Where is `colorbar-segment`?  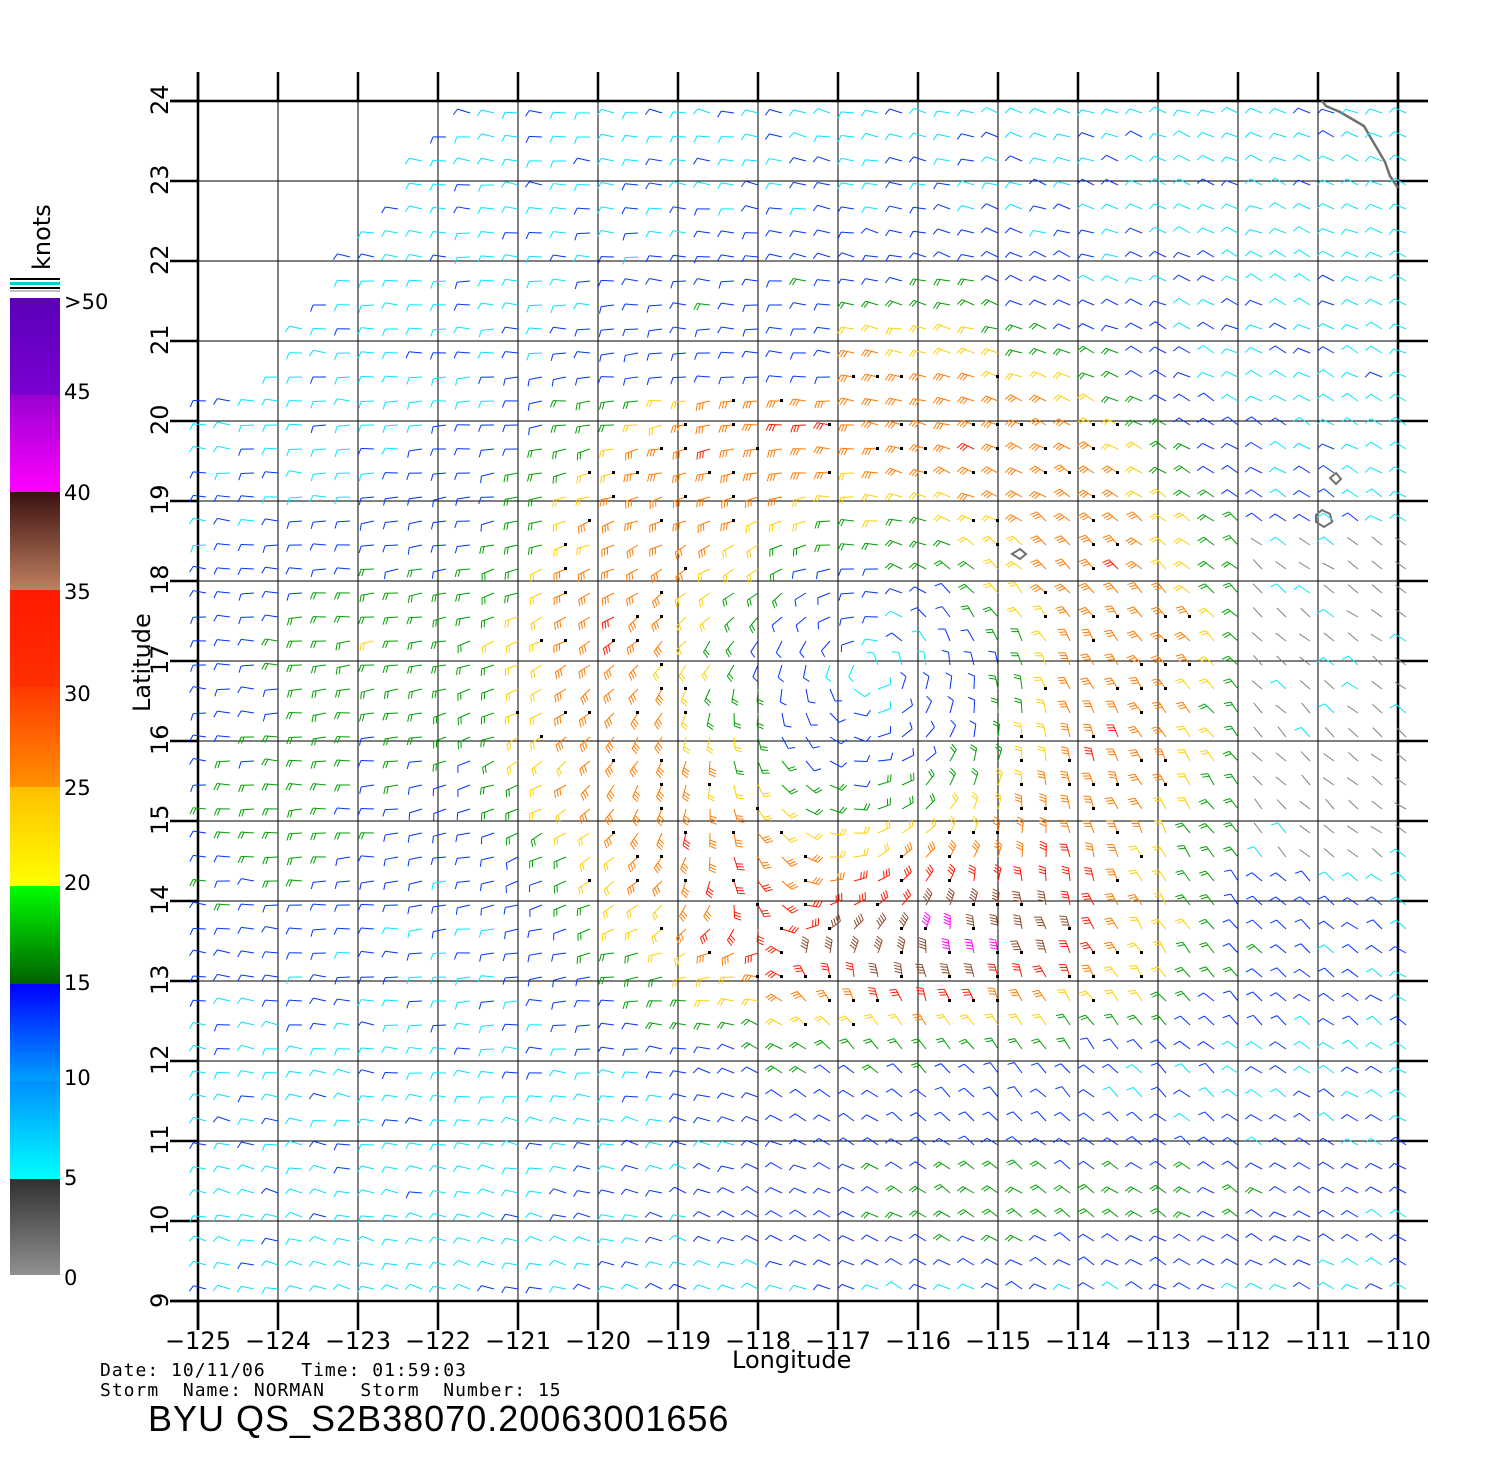 colorbar-segment is located at coordinates (35, 836).